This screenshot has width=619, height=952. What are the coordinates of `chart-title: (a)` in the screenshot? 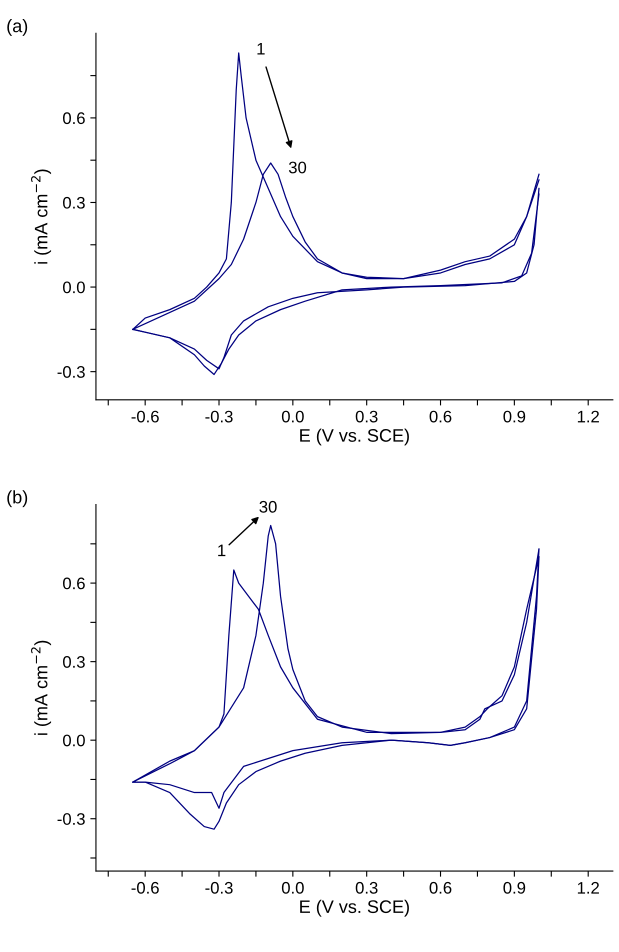 It's located at (17, 27).